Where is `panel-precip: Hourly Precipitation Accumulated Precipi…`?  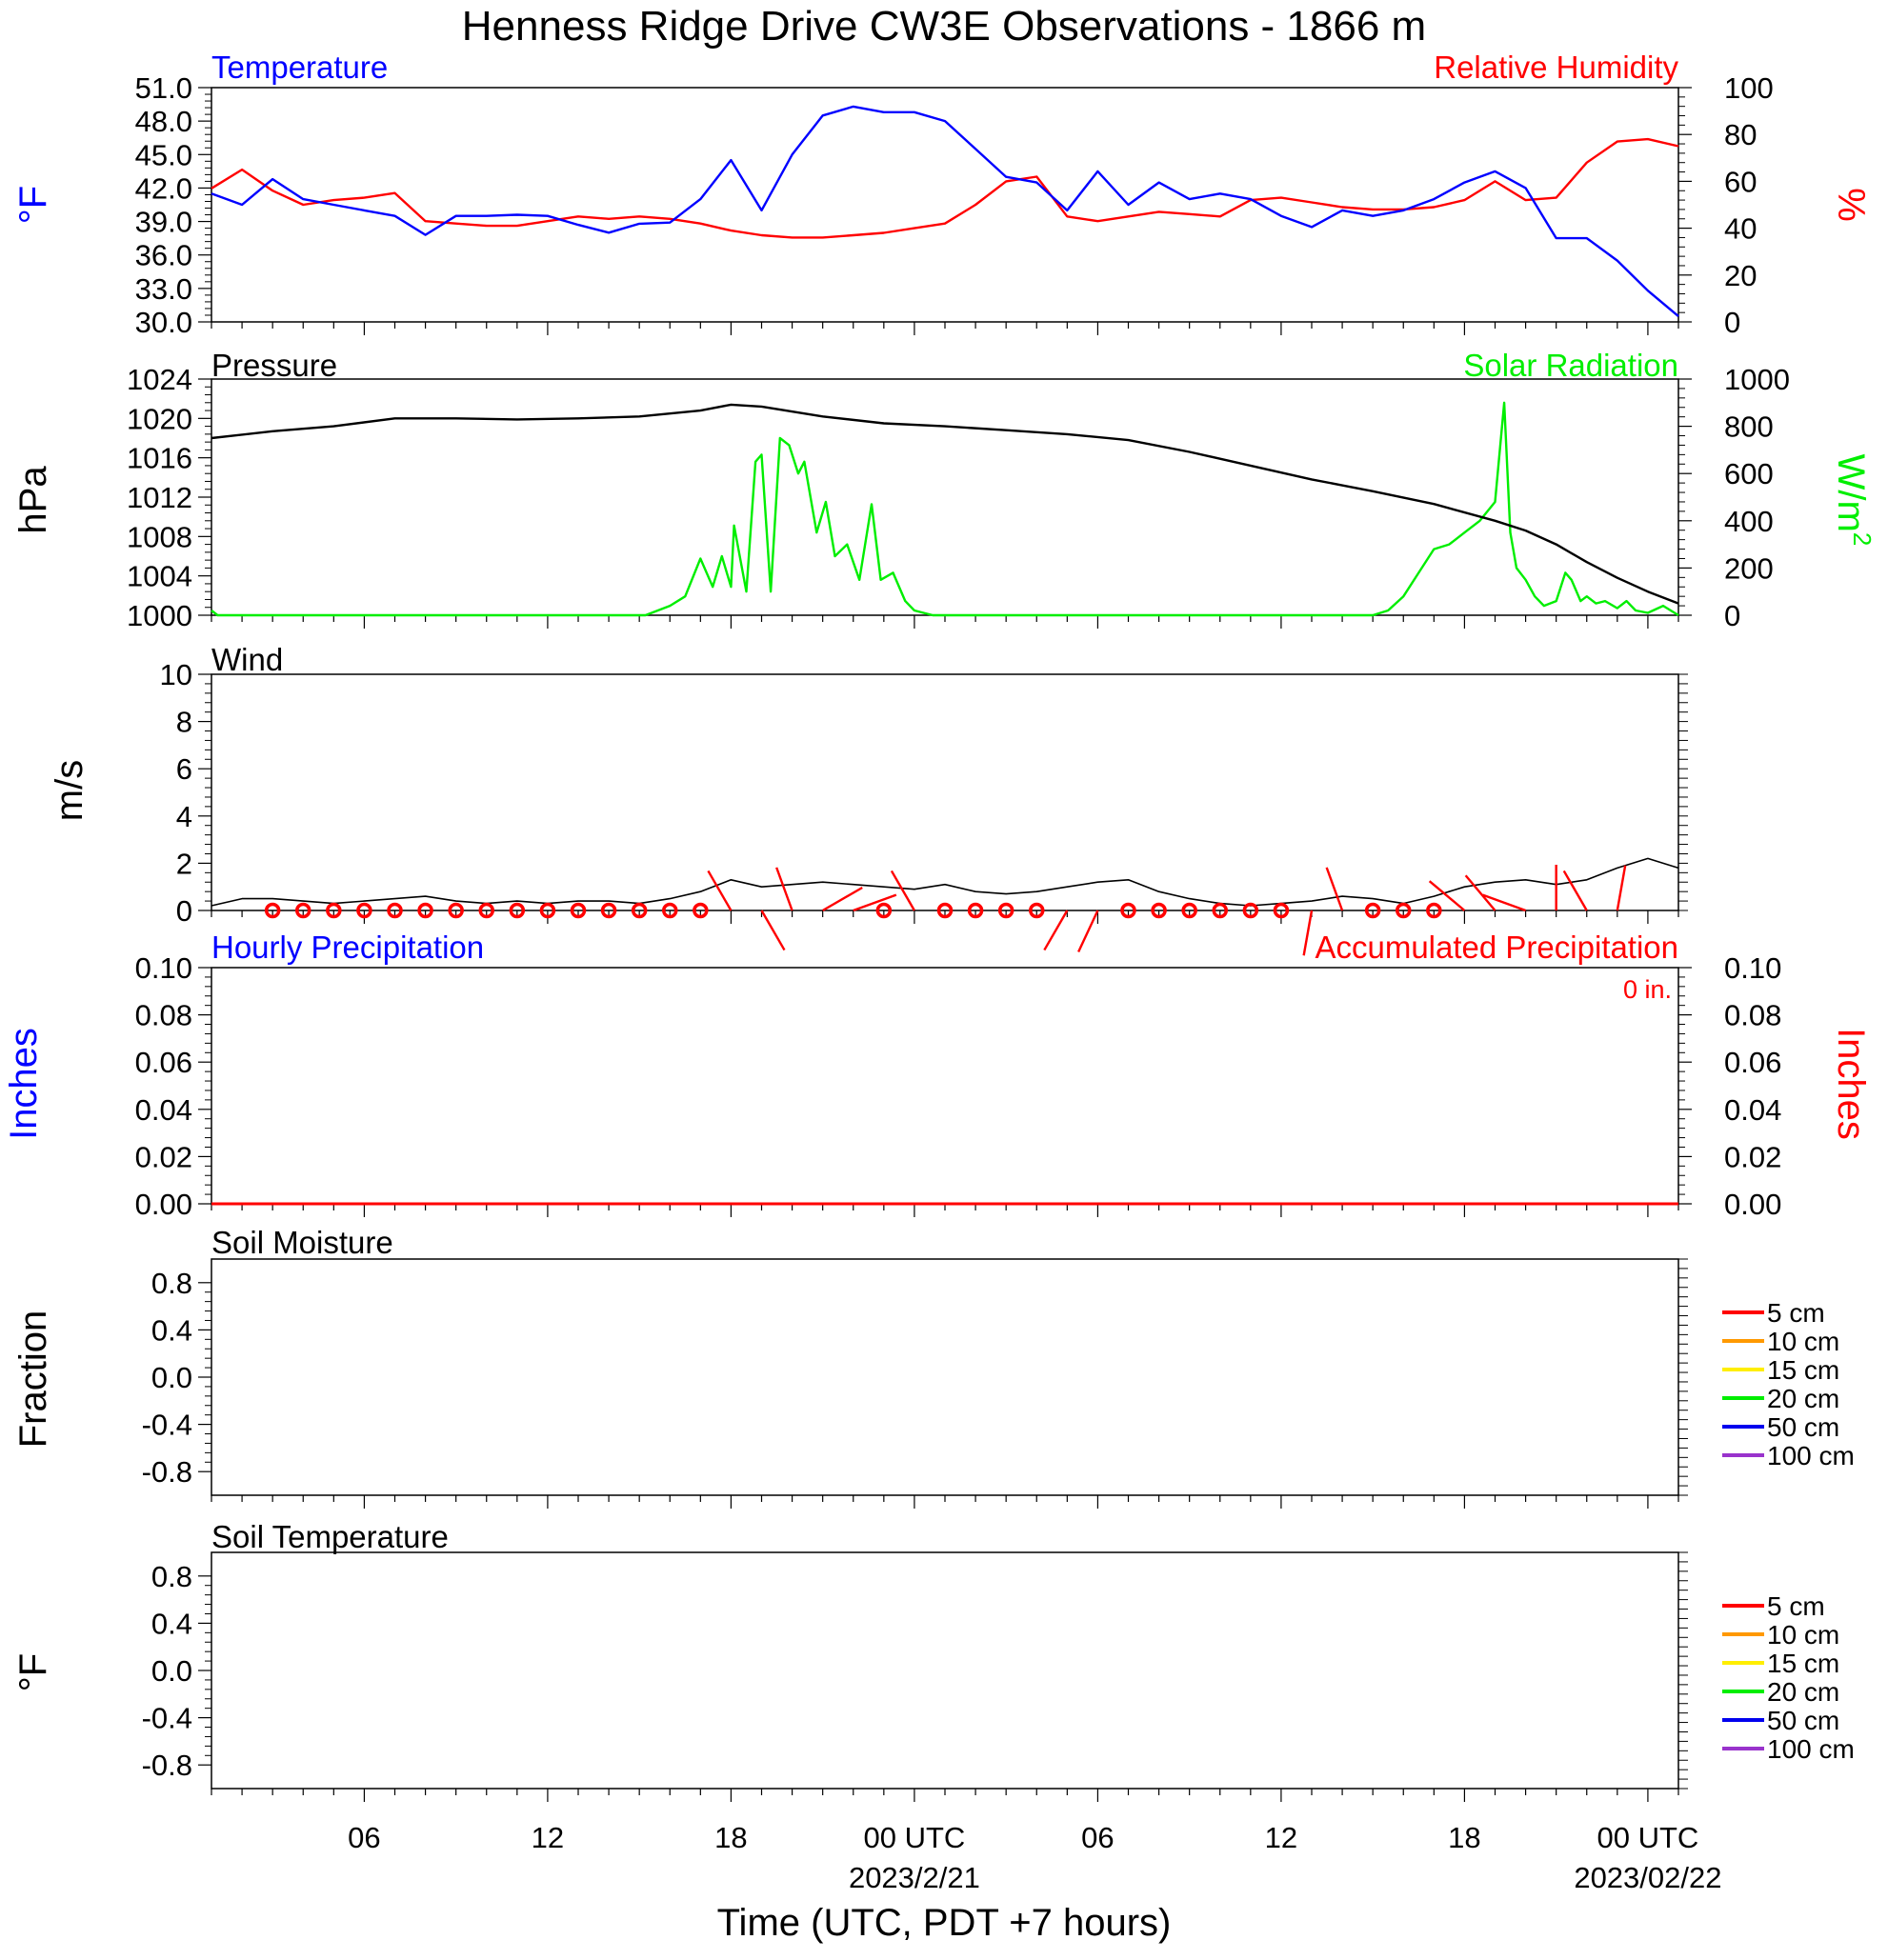 panel-precip: Hourly Precipitation Accumulated Precipi… is located at coordinates (937, 1035).